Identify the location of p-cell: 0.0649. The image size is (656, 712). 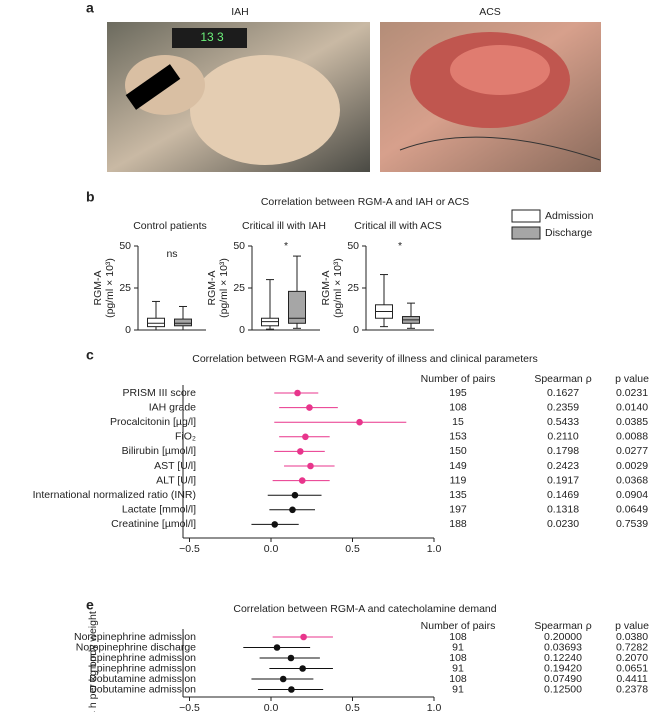
(632, 510).